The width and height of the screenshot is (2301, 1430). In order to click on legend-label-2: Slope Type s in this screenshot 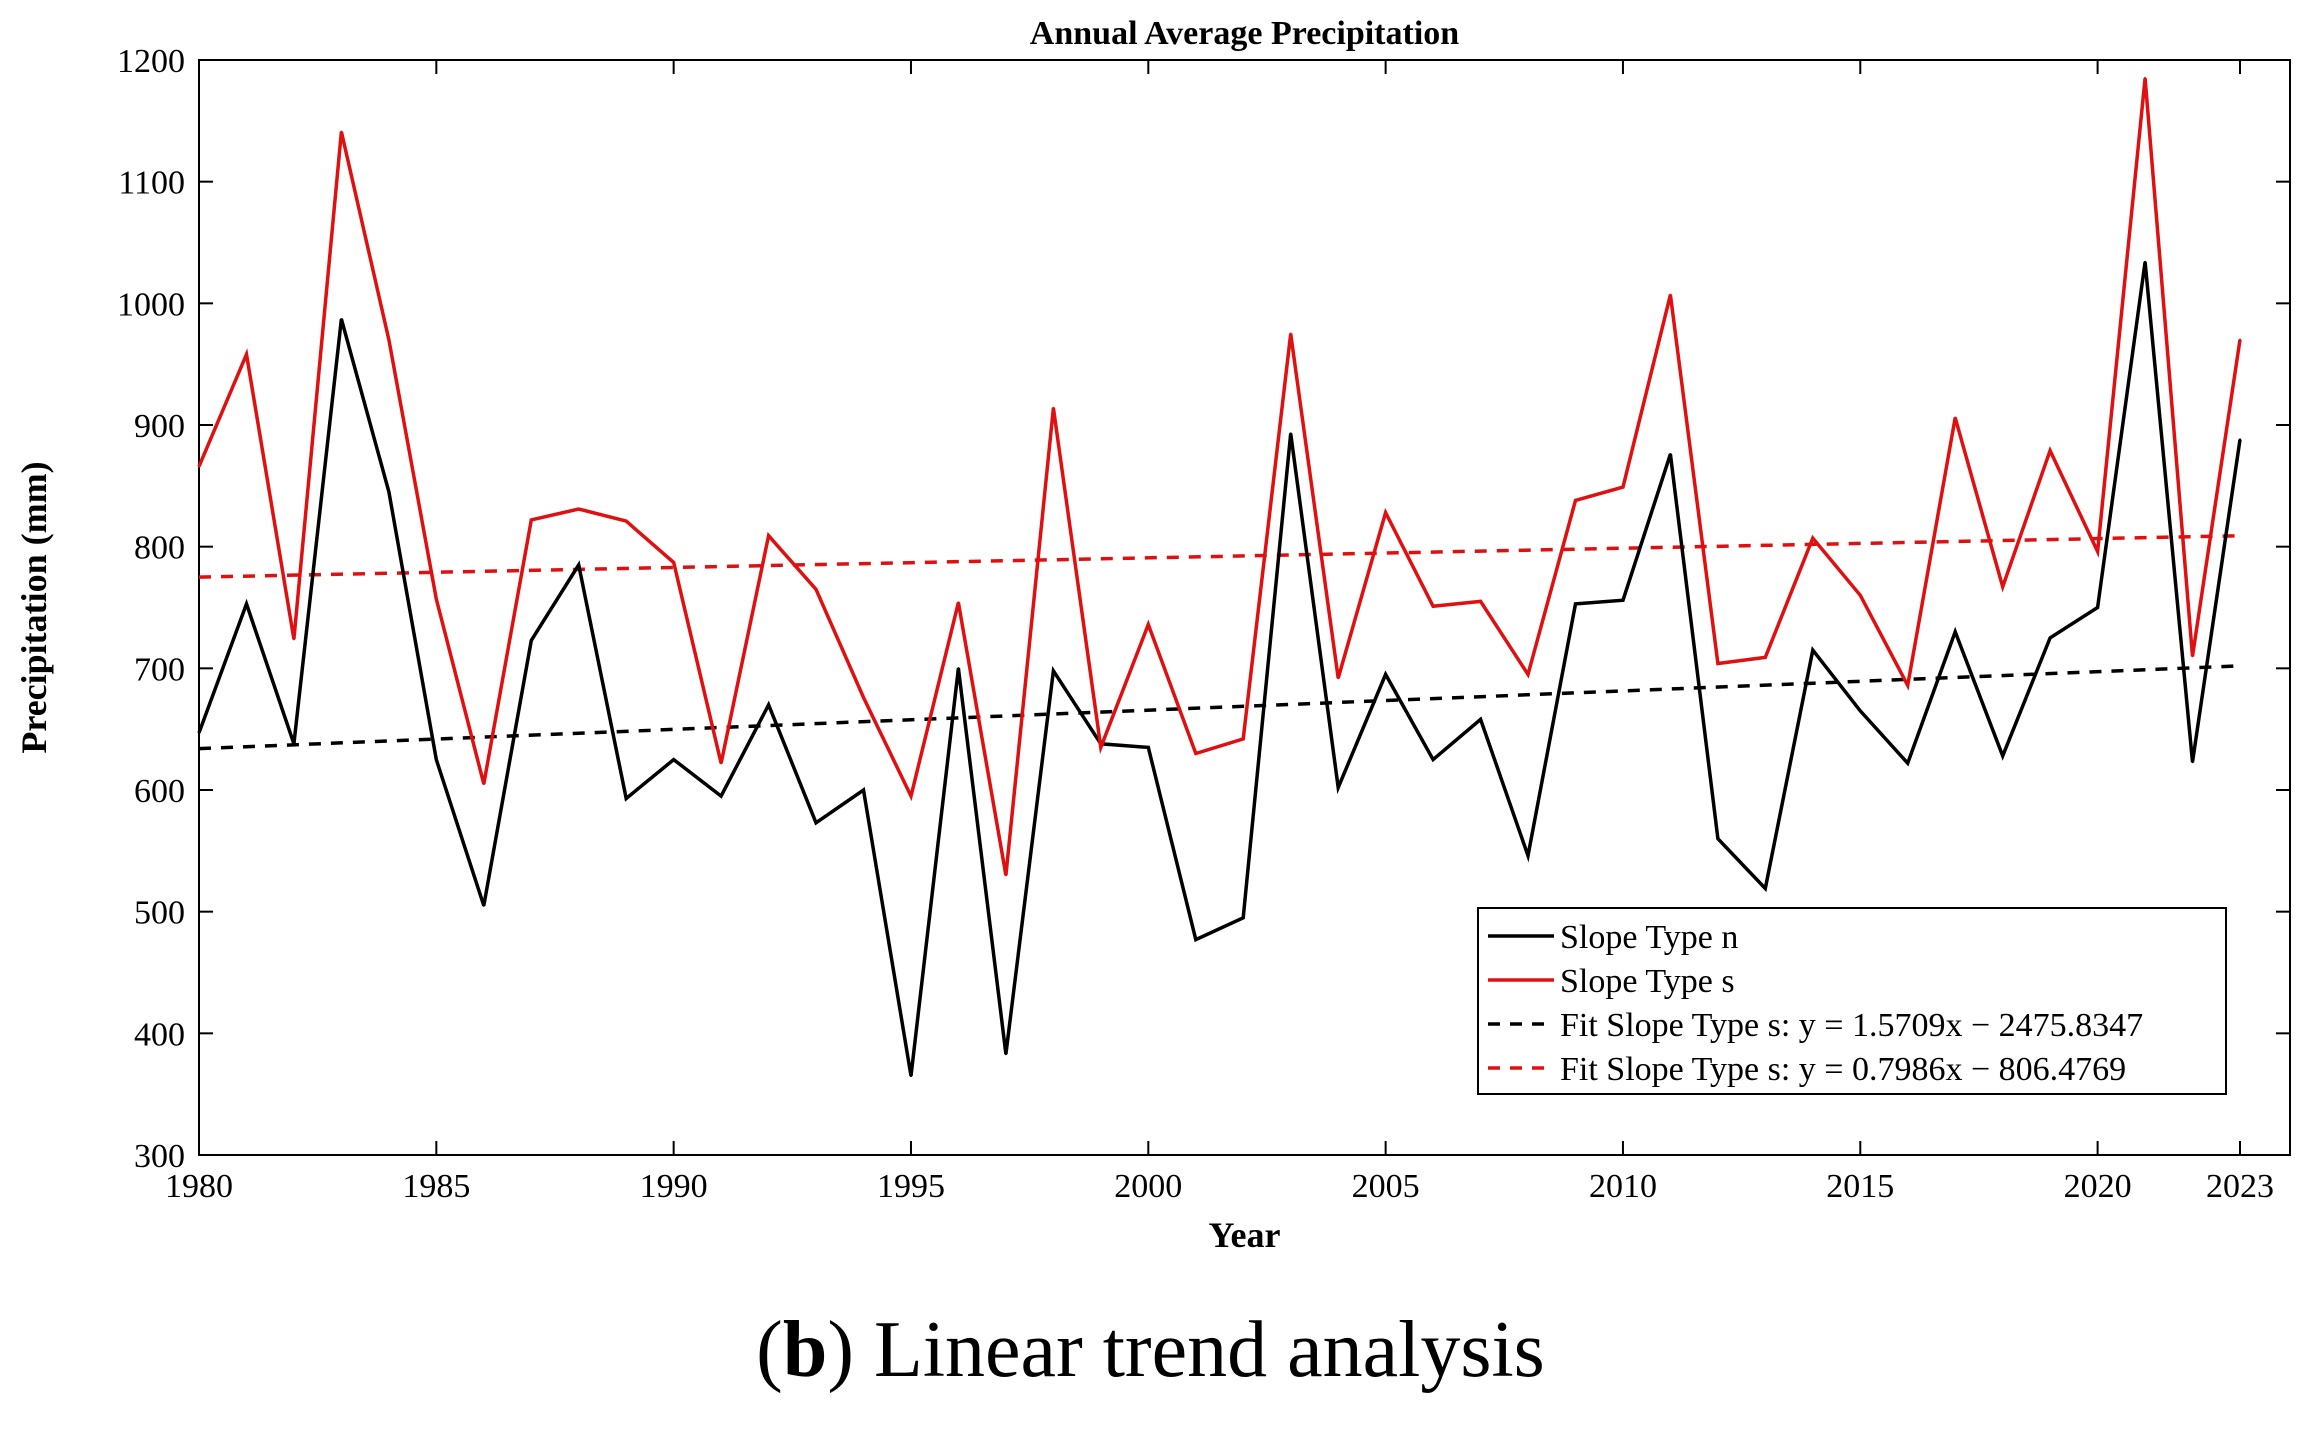, I will do `click(1647, 981)`.